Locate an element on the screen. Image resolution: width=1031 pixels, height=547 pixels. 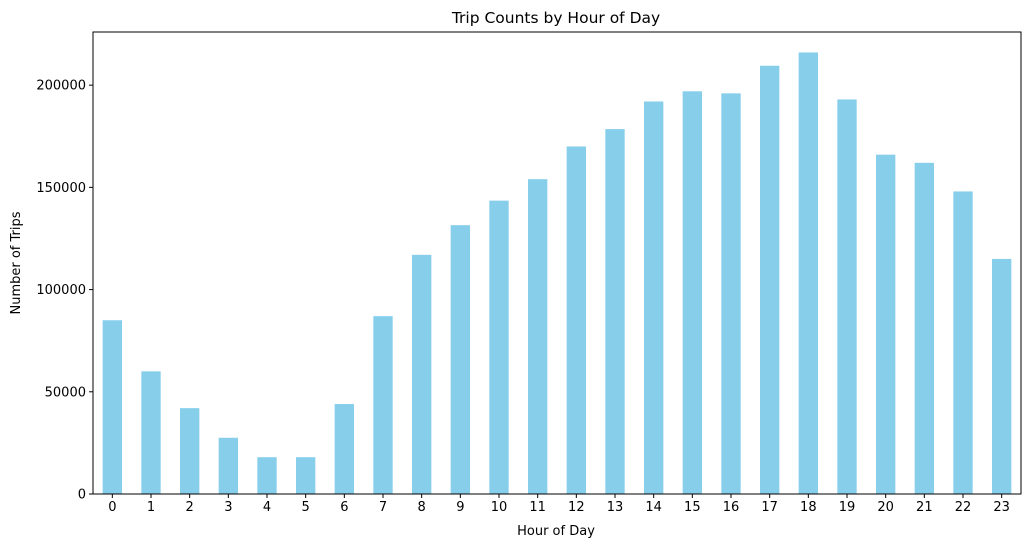
x-tick-label: 0 is located at coordinates (112, 507).